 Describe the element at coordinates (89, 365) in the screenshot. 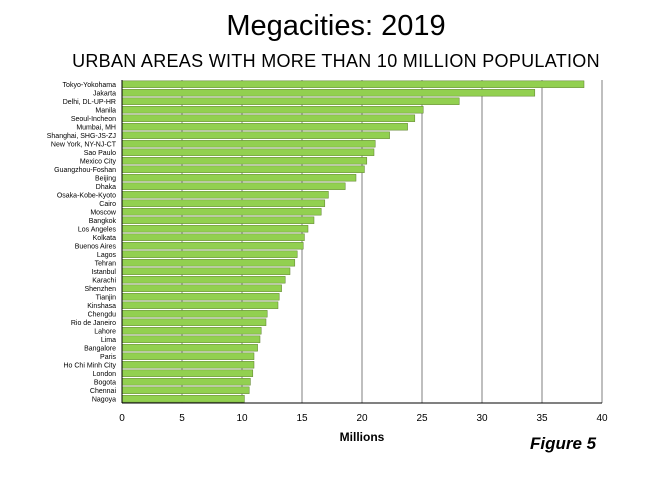

I see `category-label: Ho Chi Minh City` at that location.